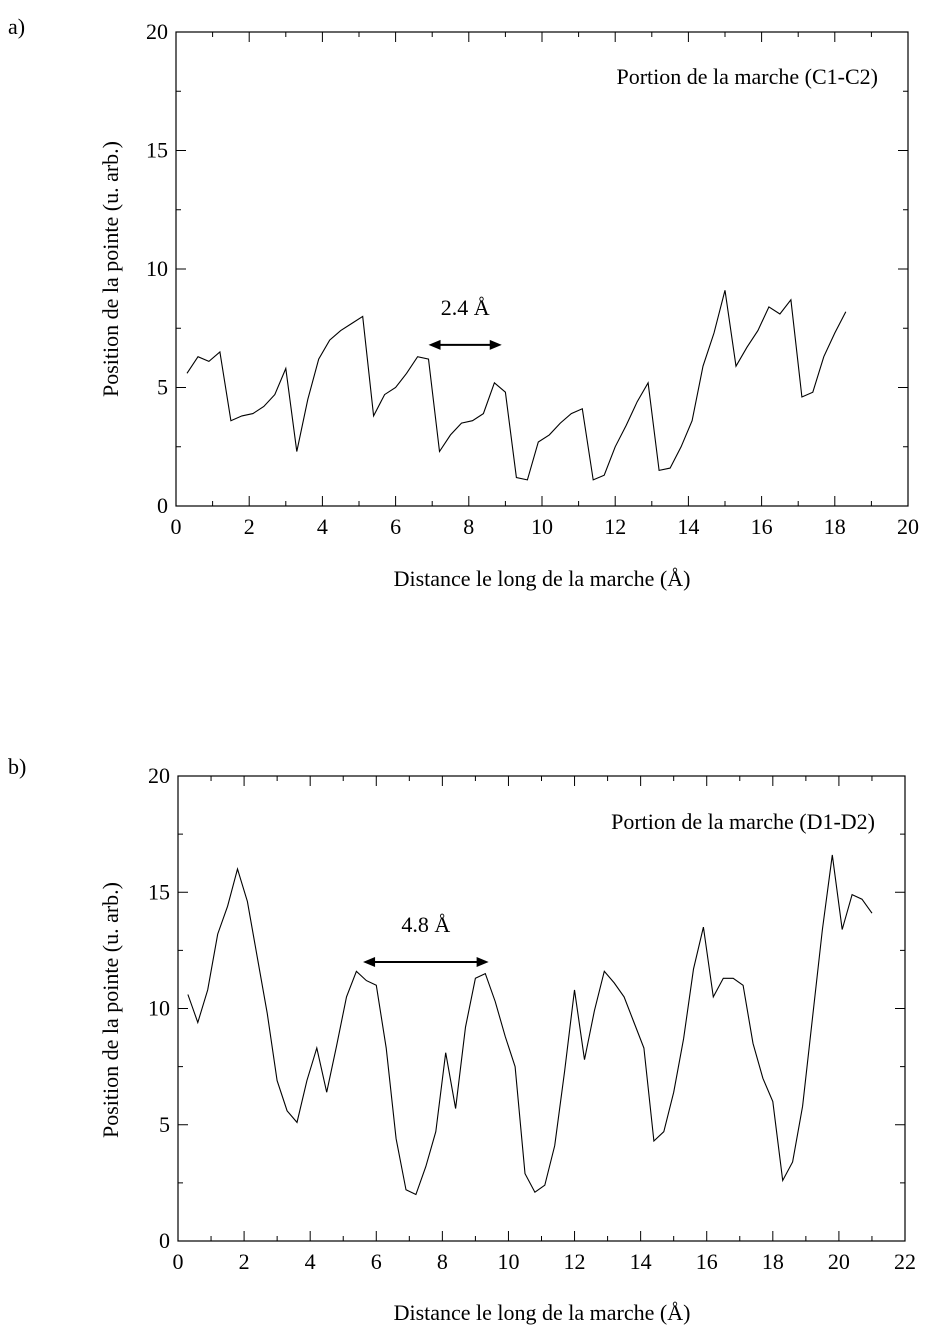 The width and height of the screenshot is (928, 1329). What do you see at coordinates (516, 385) in the screenshot?
I see `series-line` at bounding box center [516, 385].